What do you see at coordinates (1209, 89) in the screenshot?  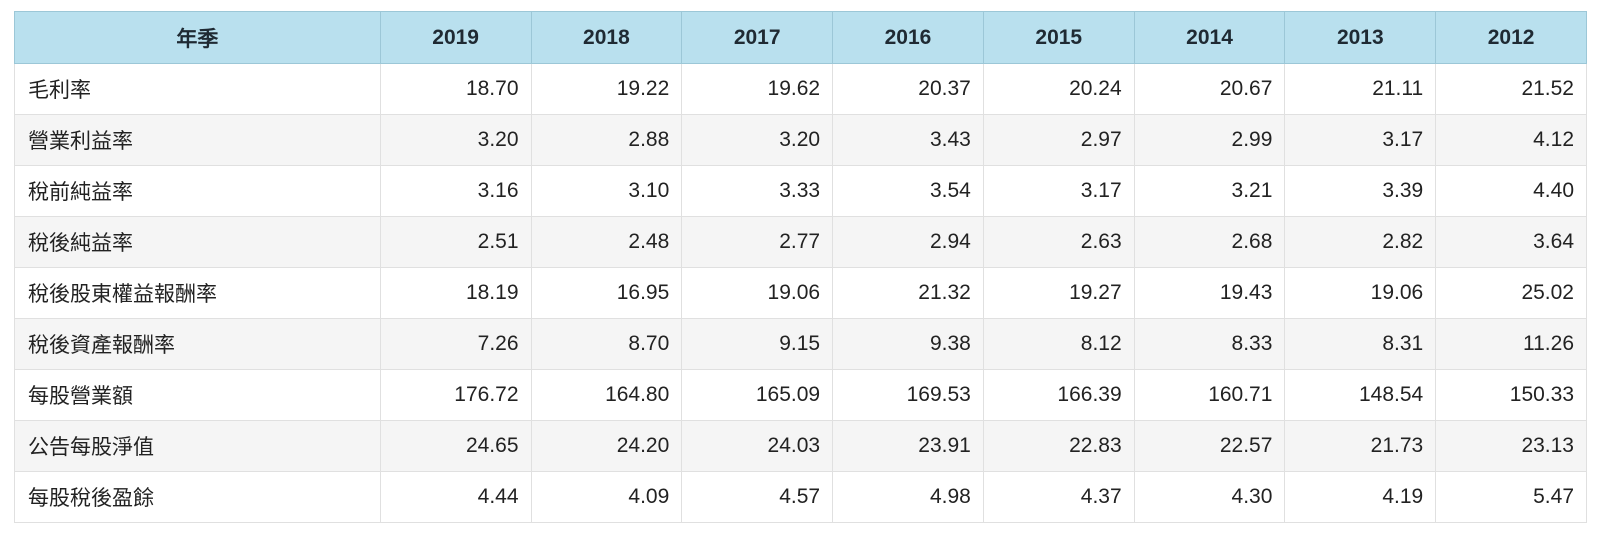 I see `table-cell-2014: 20.67` at bounding box center [1209, 89].